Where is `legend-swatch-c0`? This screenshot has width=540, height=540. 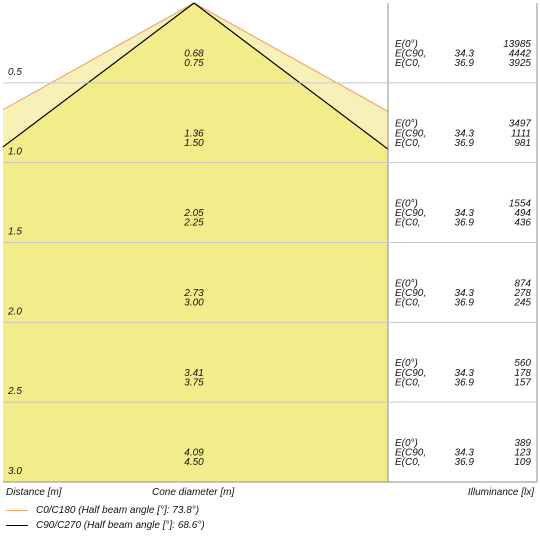
legend-swatch-c0 is located at coordinates (17, 510).